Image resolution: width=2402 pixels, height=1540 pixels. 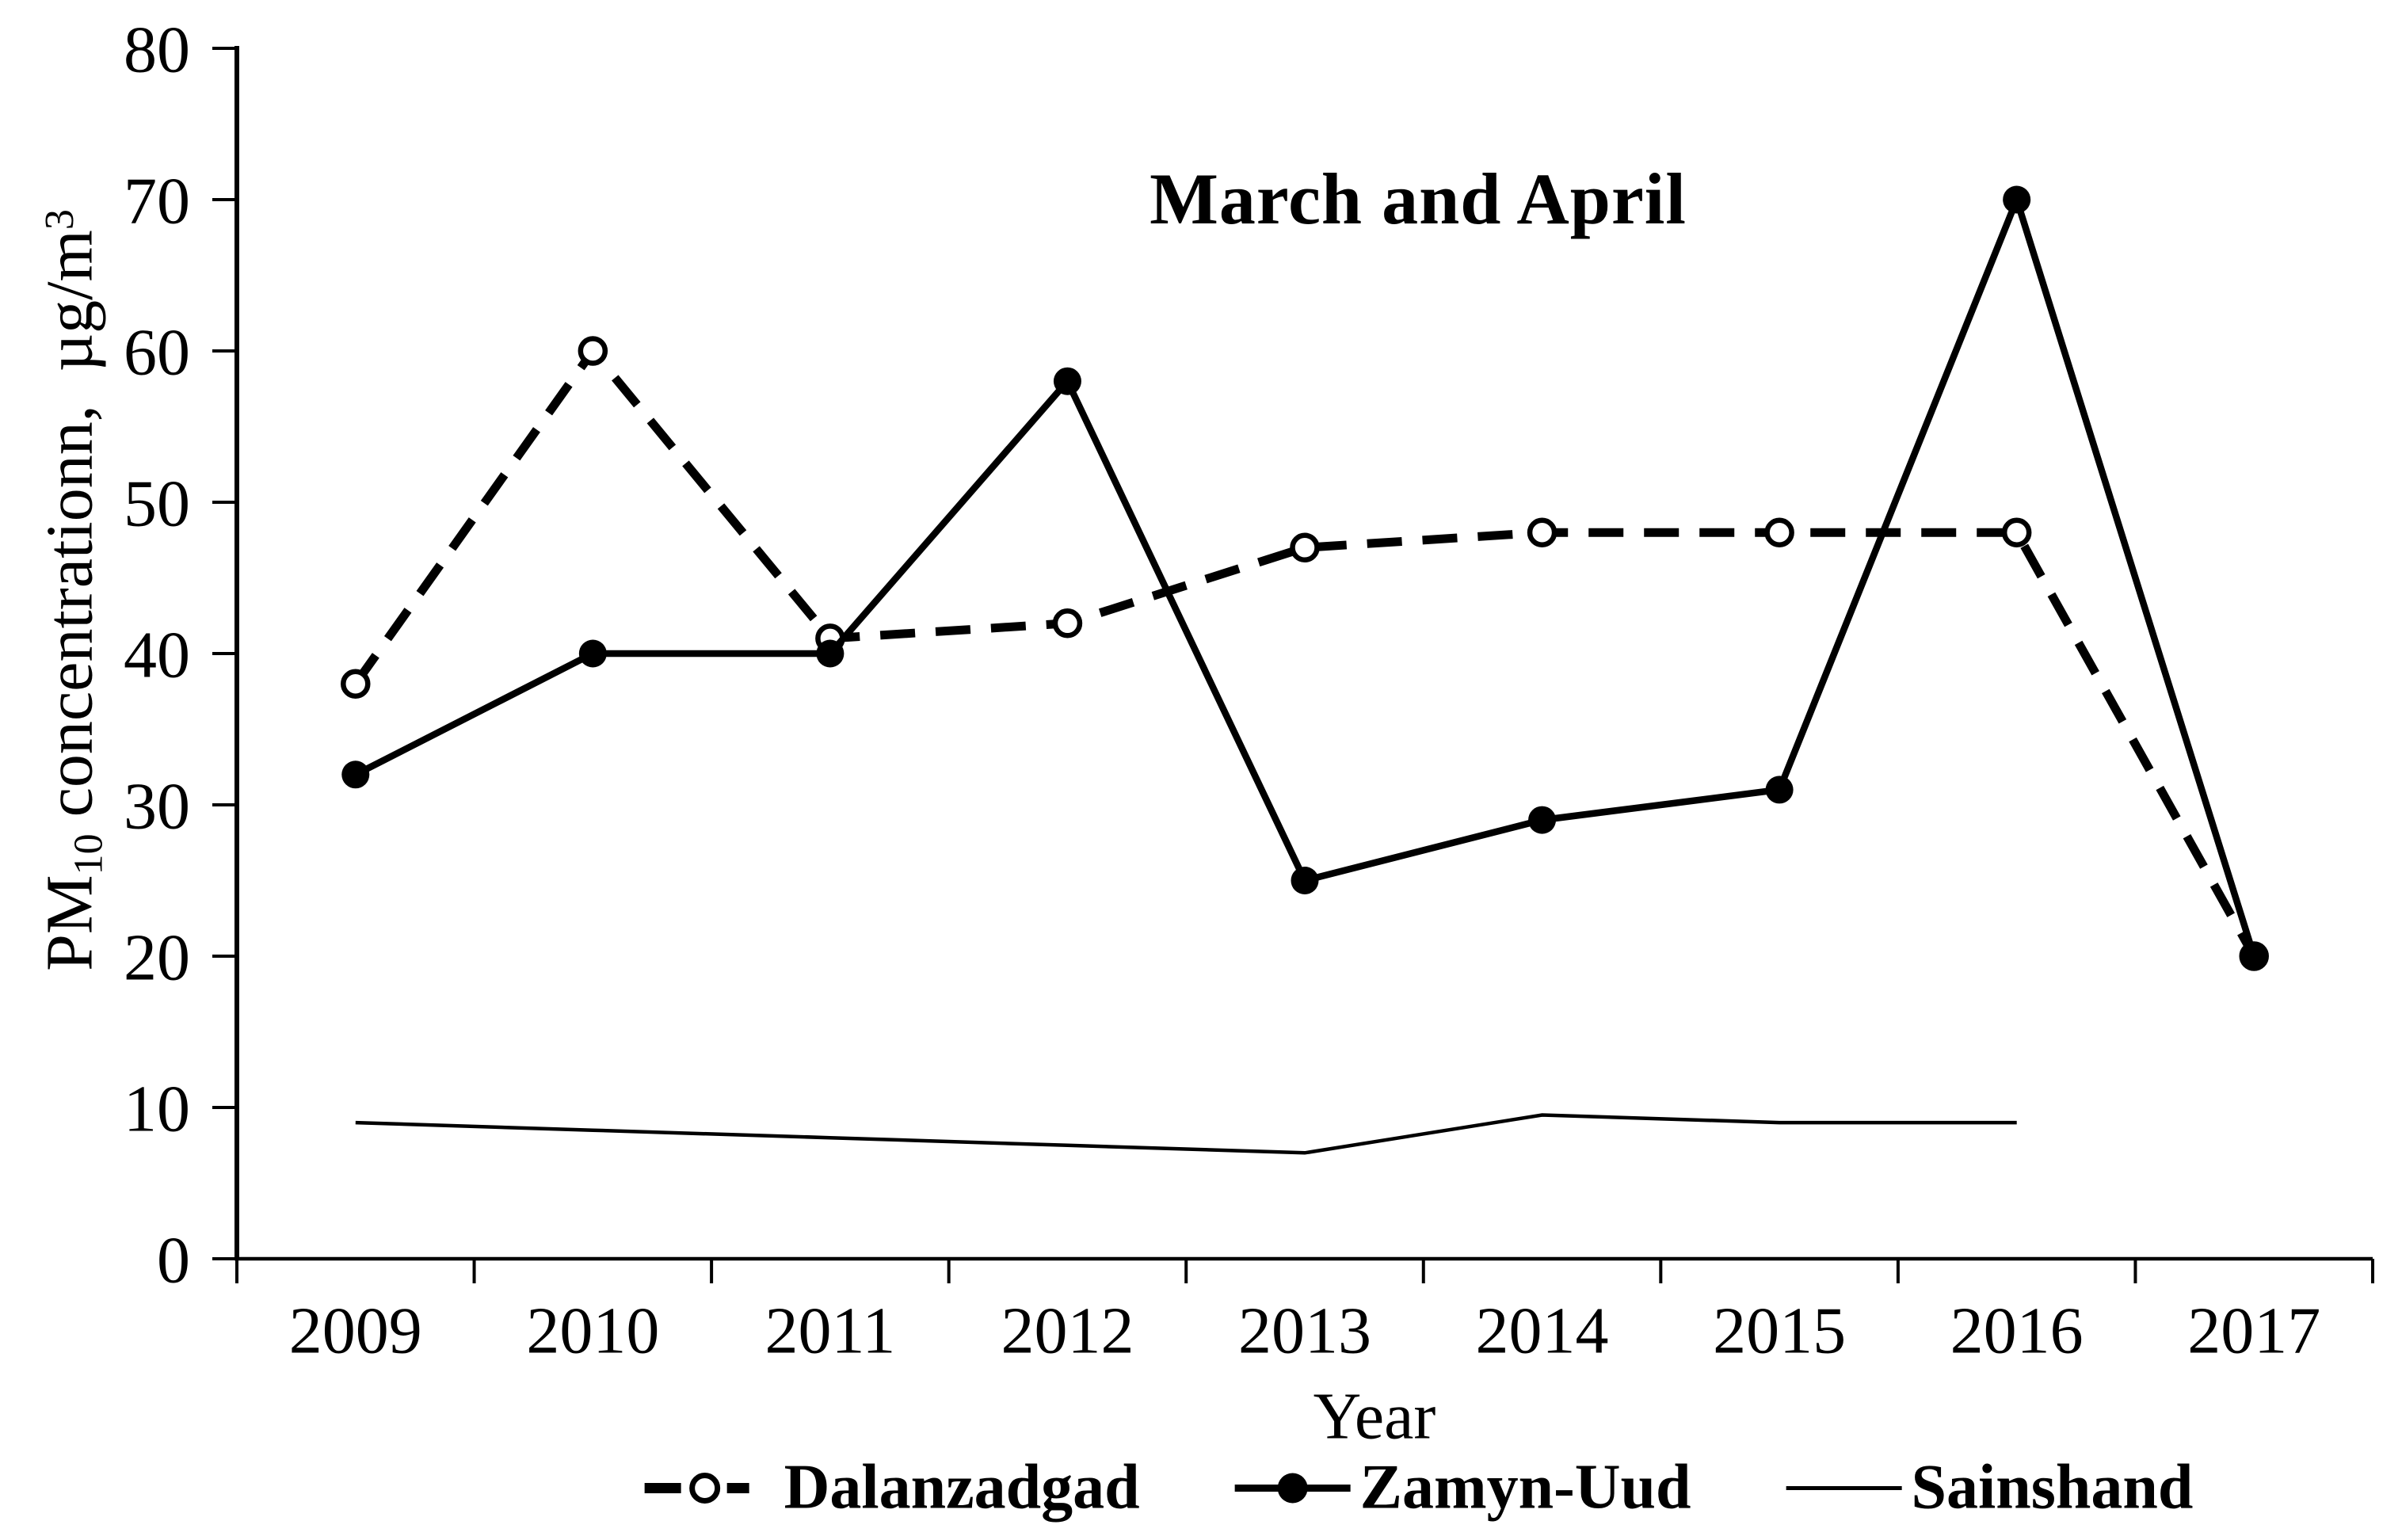 What do you see at coordinates (69, 923) in the screenshot?
I see `y-axis-title-prefix: PM` at bounding box center [69, 923].